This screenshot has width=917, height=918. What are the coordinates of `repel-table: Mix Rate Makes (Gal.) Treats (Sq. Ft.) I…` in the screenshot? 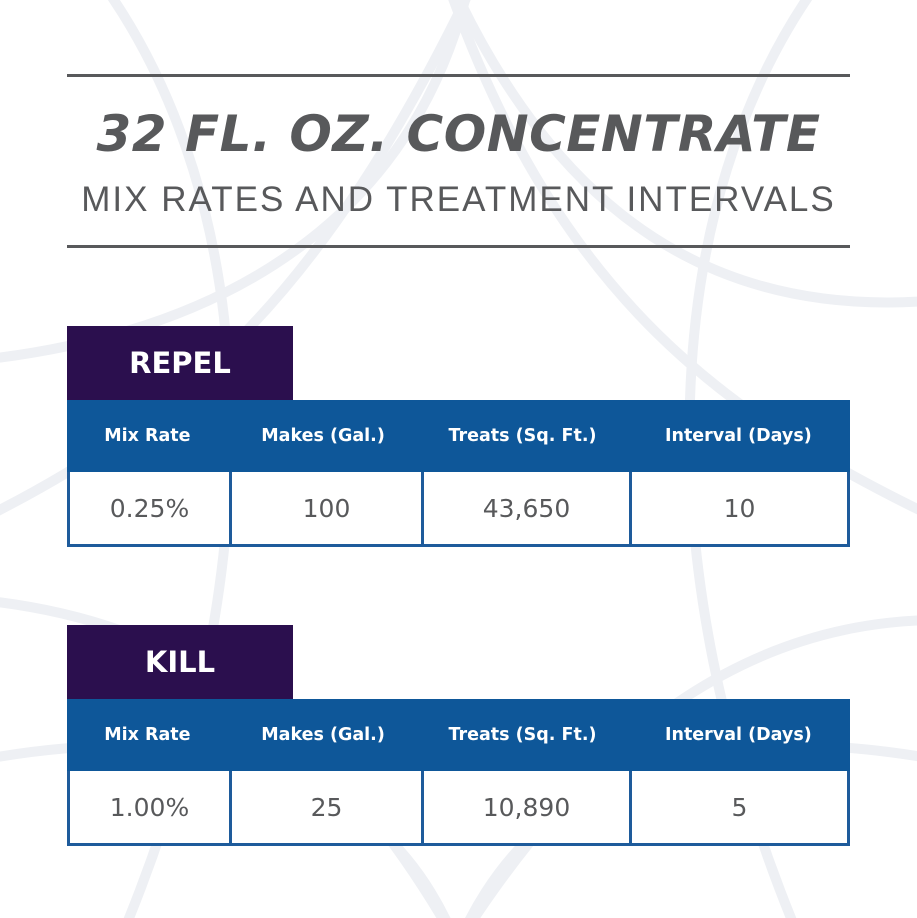 It's located at (458, 473).